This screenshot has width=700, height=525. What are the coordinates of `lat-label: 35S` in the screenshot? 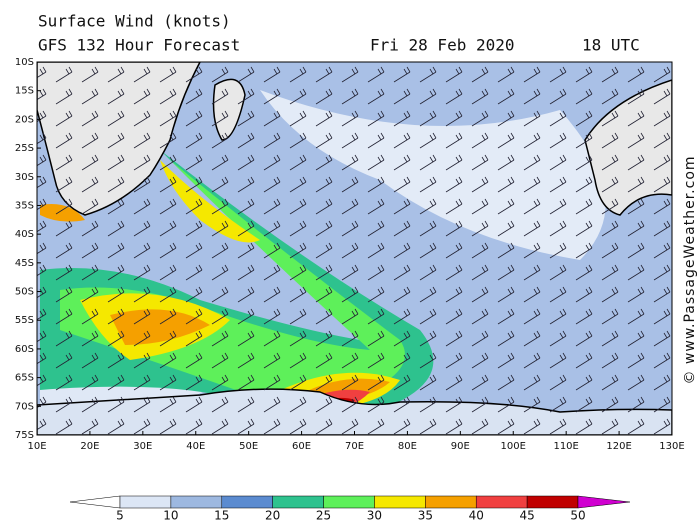 It's located at (24, 205).